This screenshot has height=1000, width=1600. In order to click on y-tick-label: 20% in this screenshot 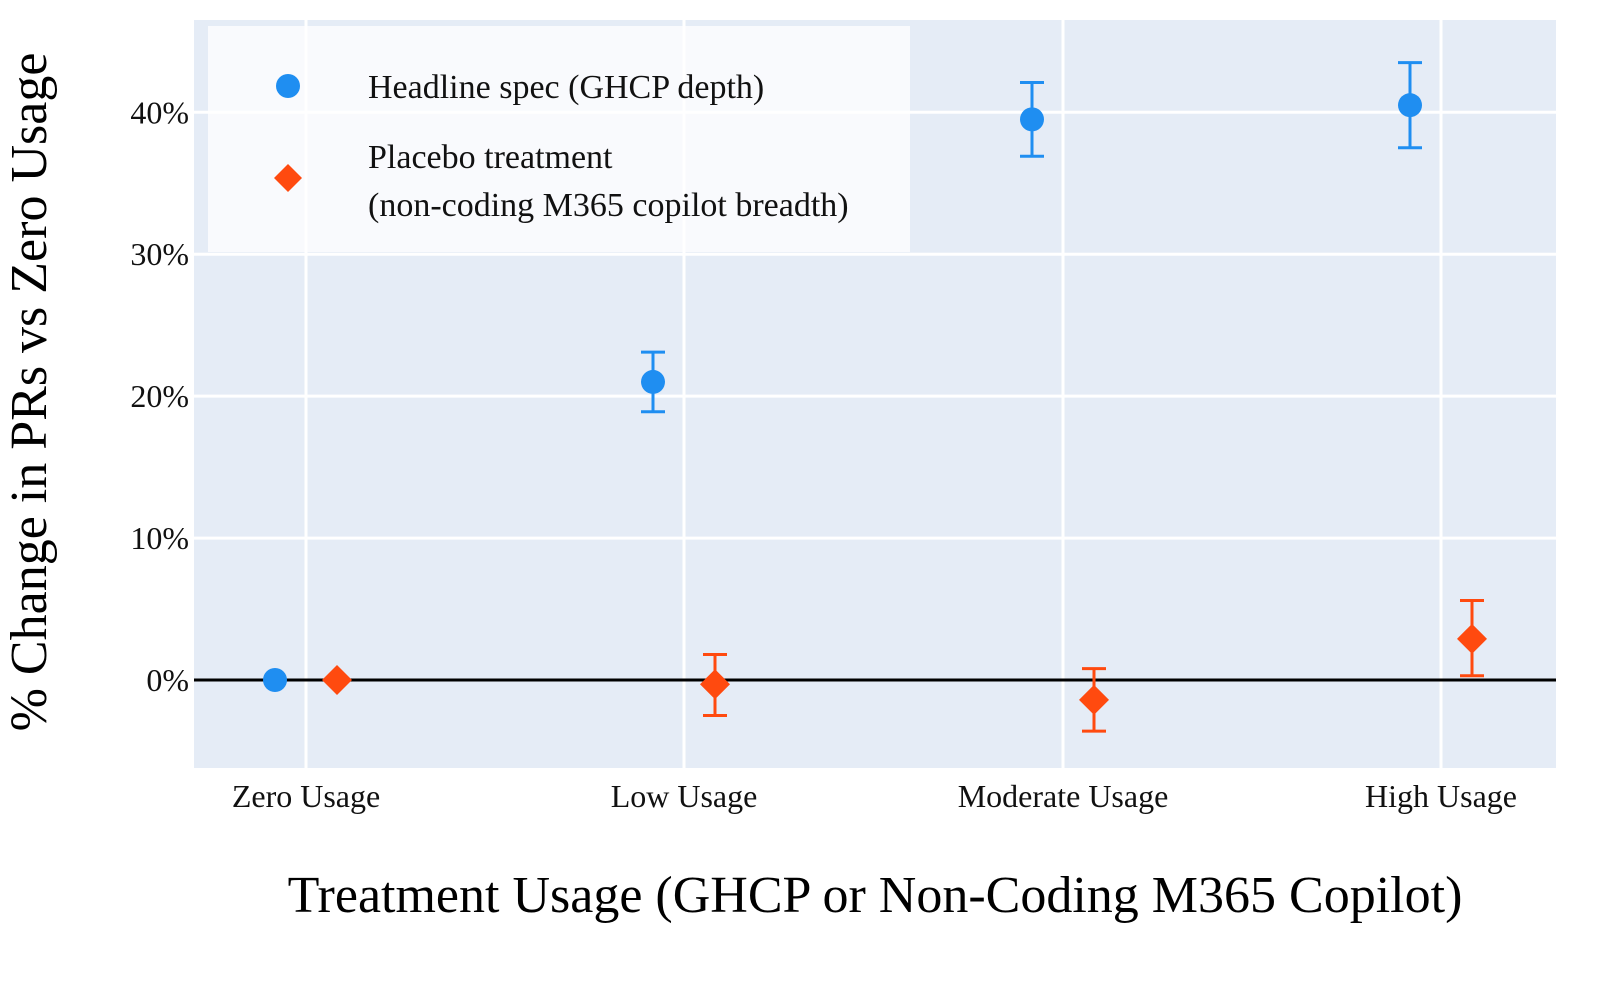, I will do `click(159, 396)`.